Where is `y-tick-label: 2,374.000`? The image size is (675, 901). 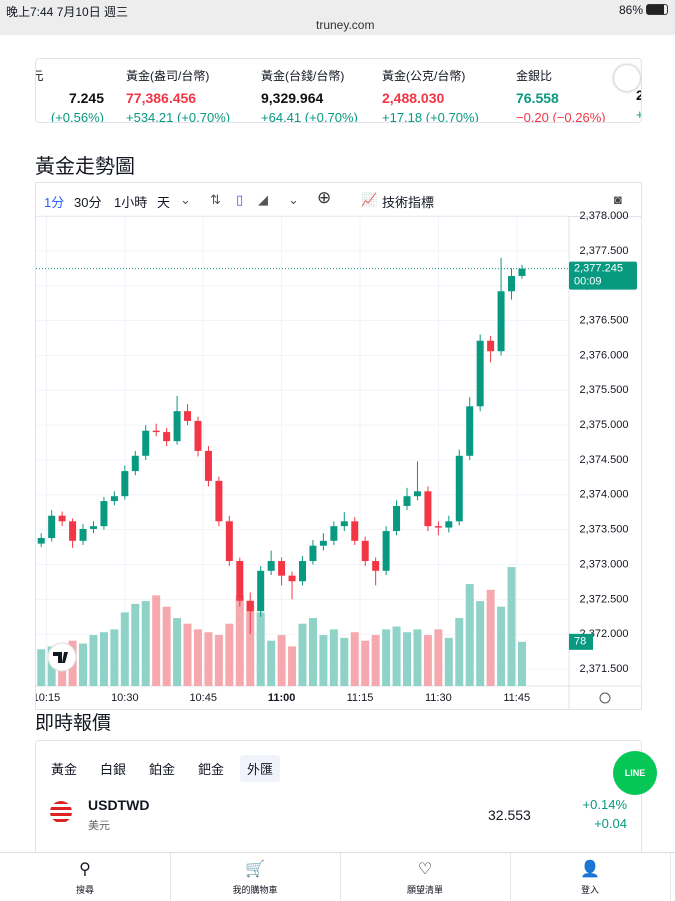
y-tick-label: 2,374.000 is located at coordinates (604, 495).